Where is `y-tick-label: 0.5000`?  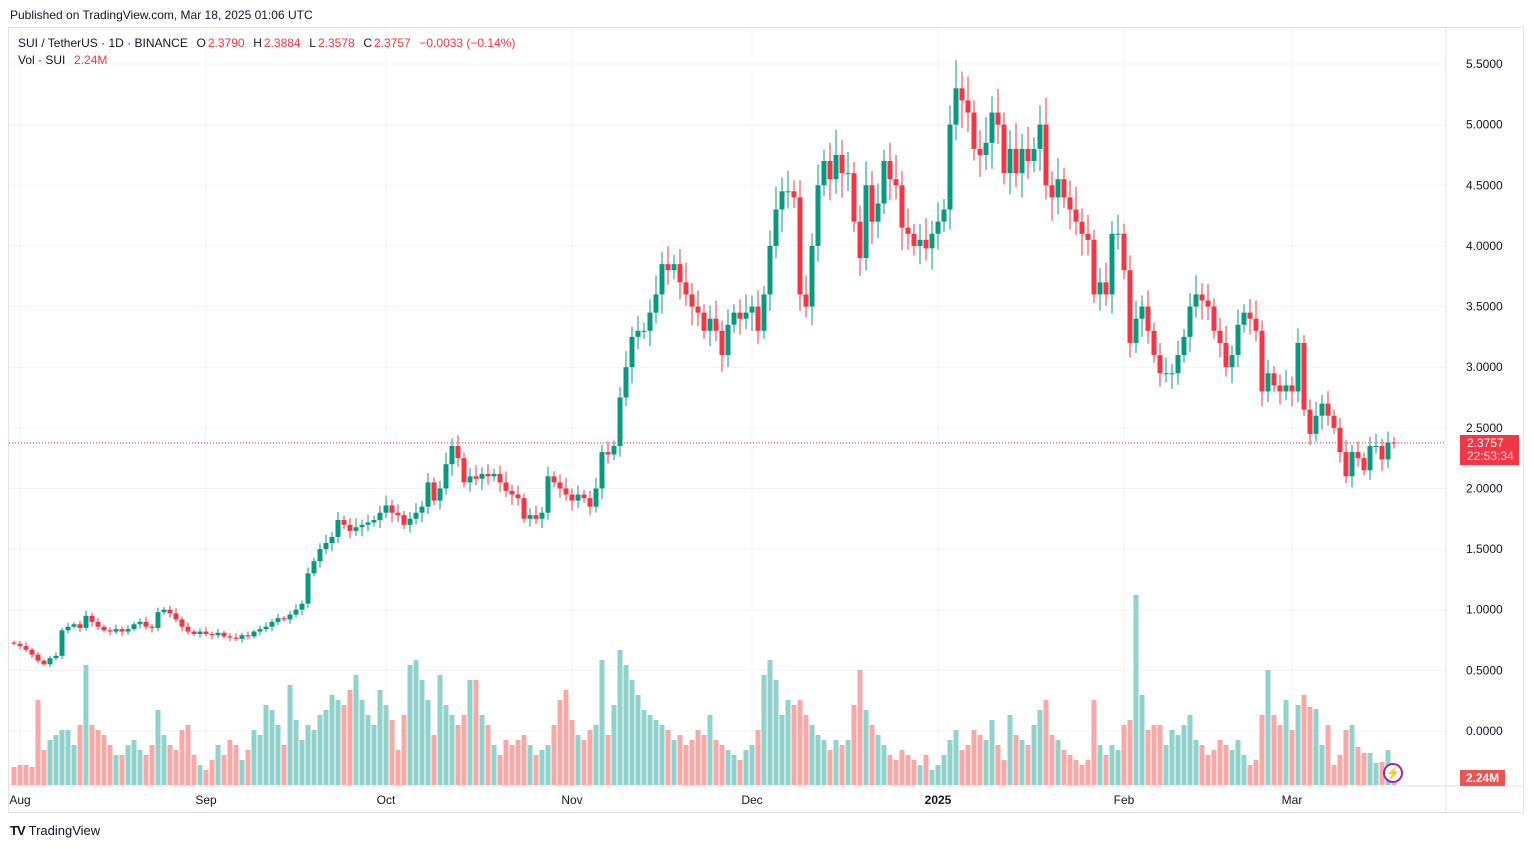
y-tick-label: 0.5000 is located at coordinates (1484, 670).